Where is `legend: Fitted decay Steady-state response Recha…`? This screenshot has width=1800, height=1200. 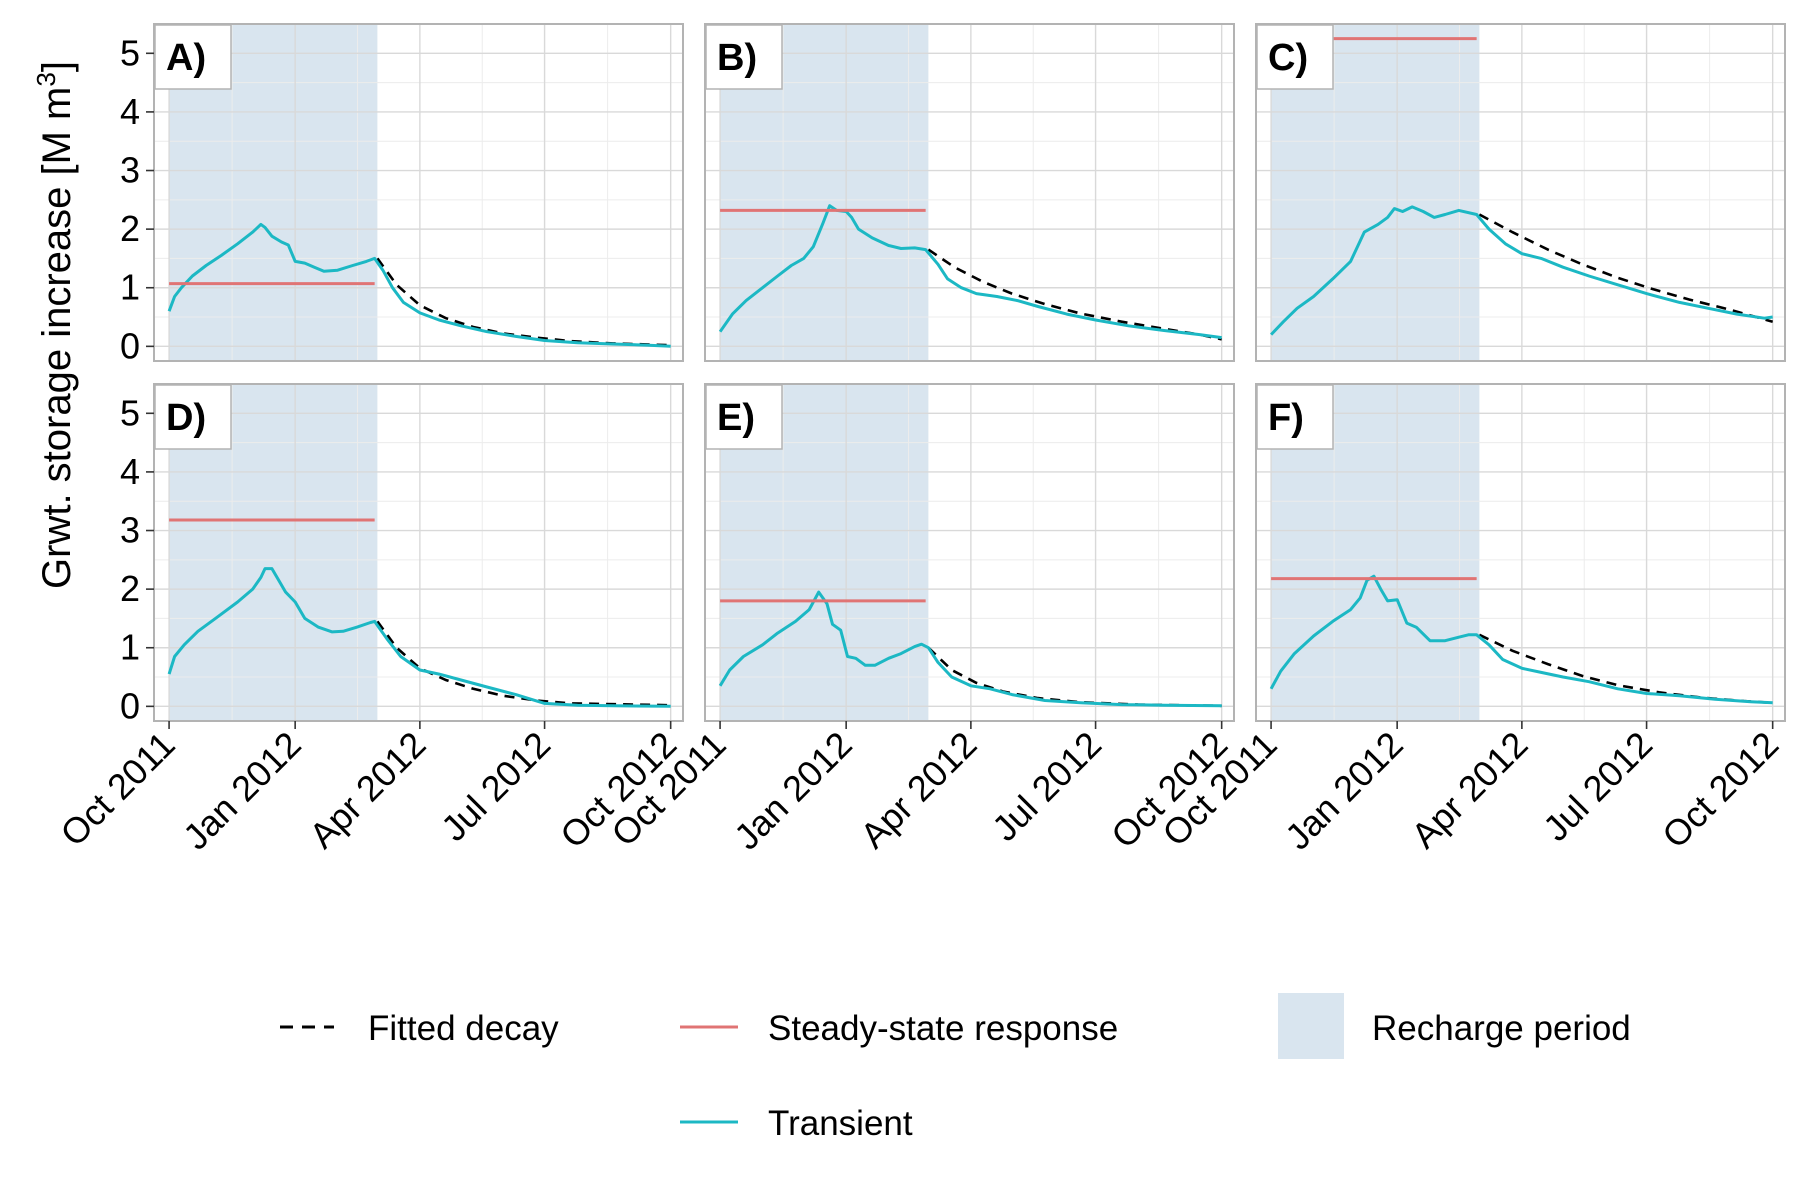
legend: Fitted decay Steady-state response Recha… is located at coordinates (955, 1068).